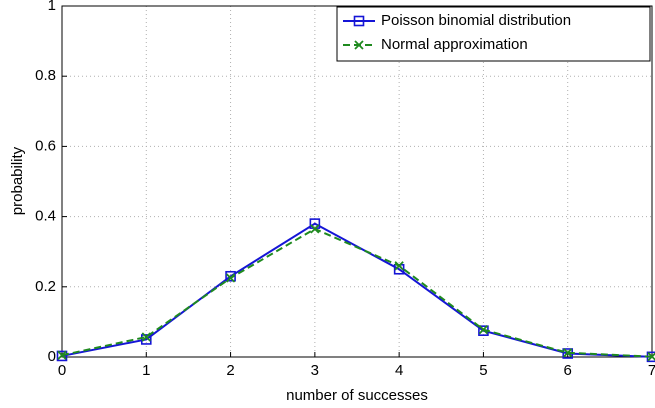 The height and width of the screenshot is (408, 655). Describe the element at coordinates (45, 145) in the screenshot. I see `y-tick-label: 0.6` at that location.